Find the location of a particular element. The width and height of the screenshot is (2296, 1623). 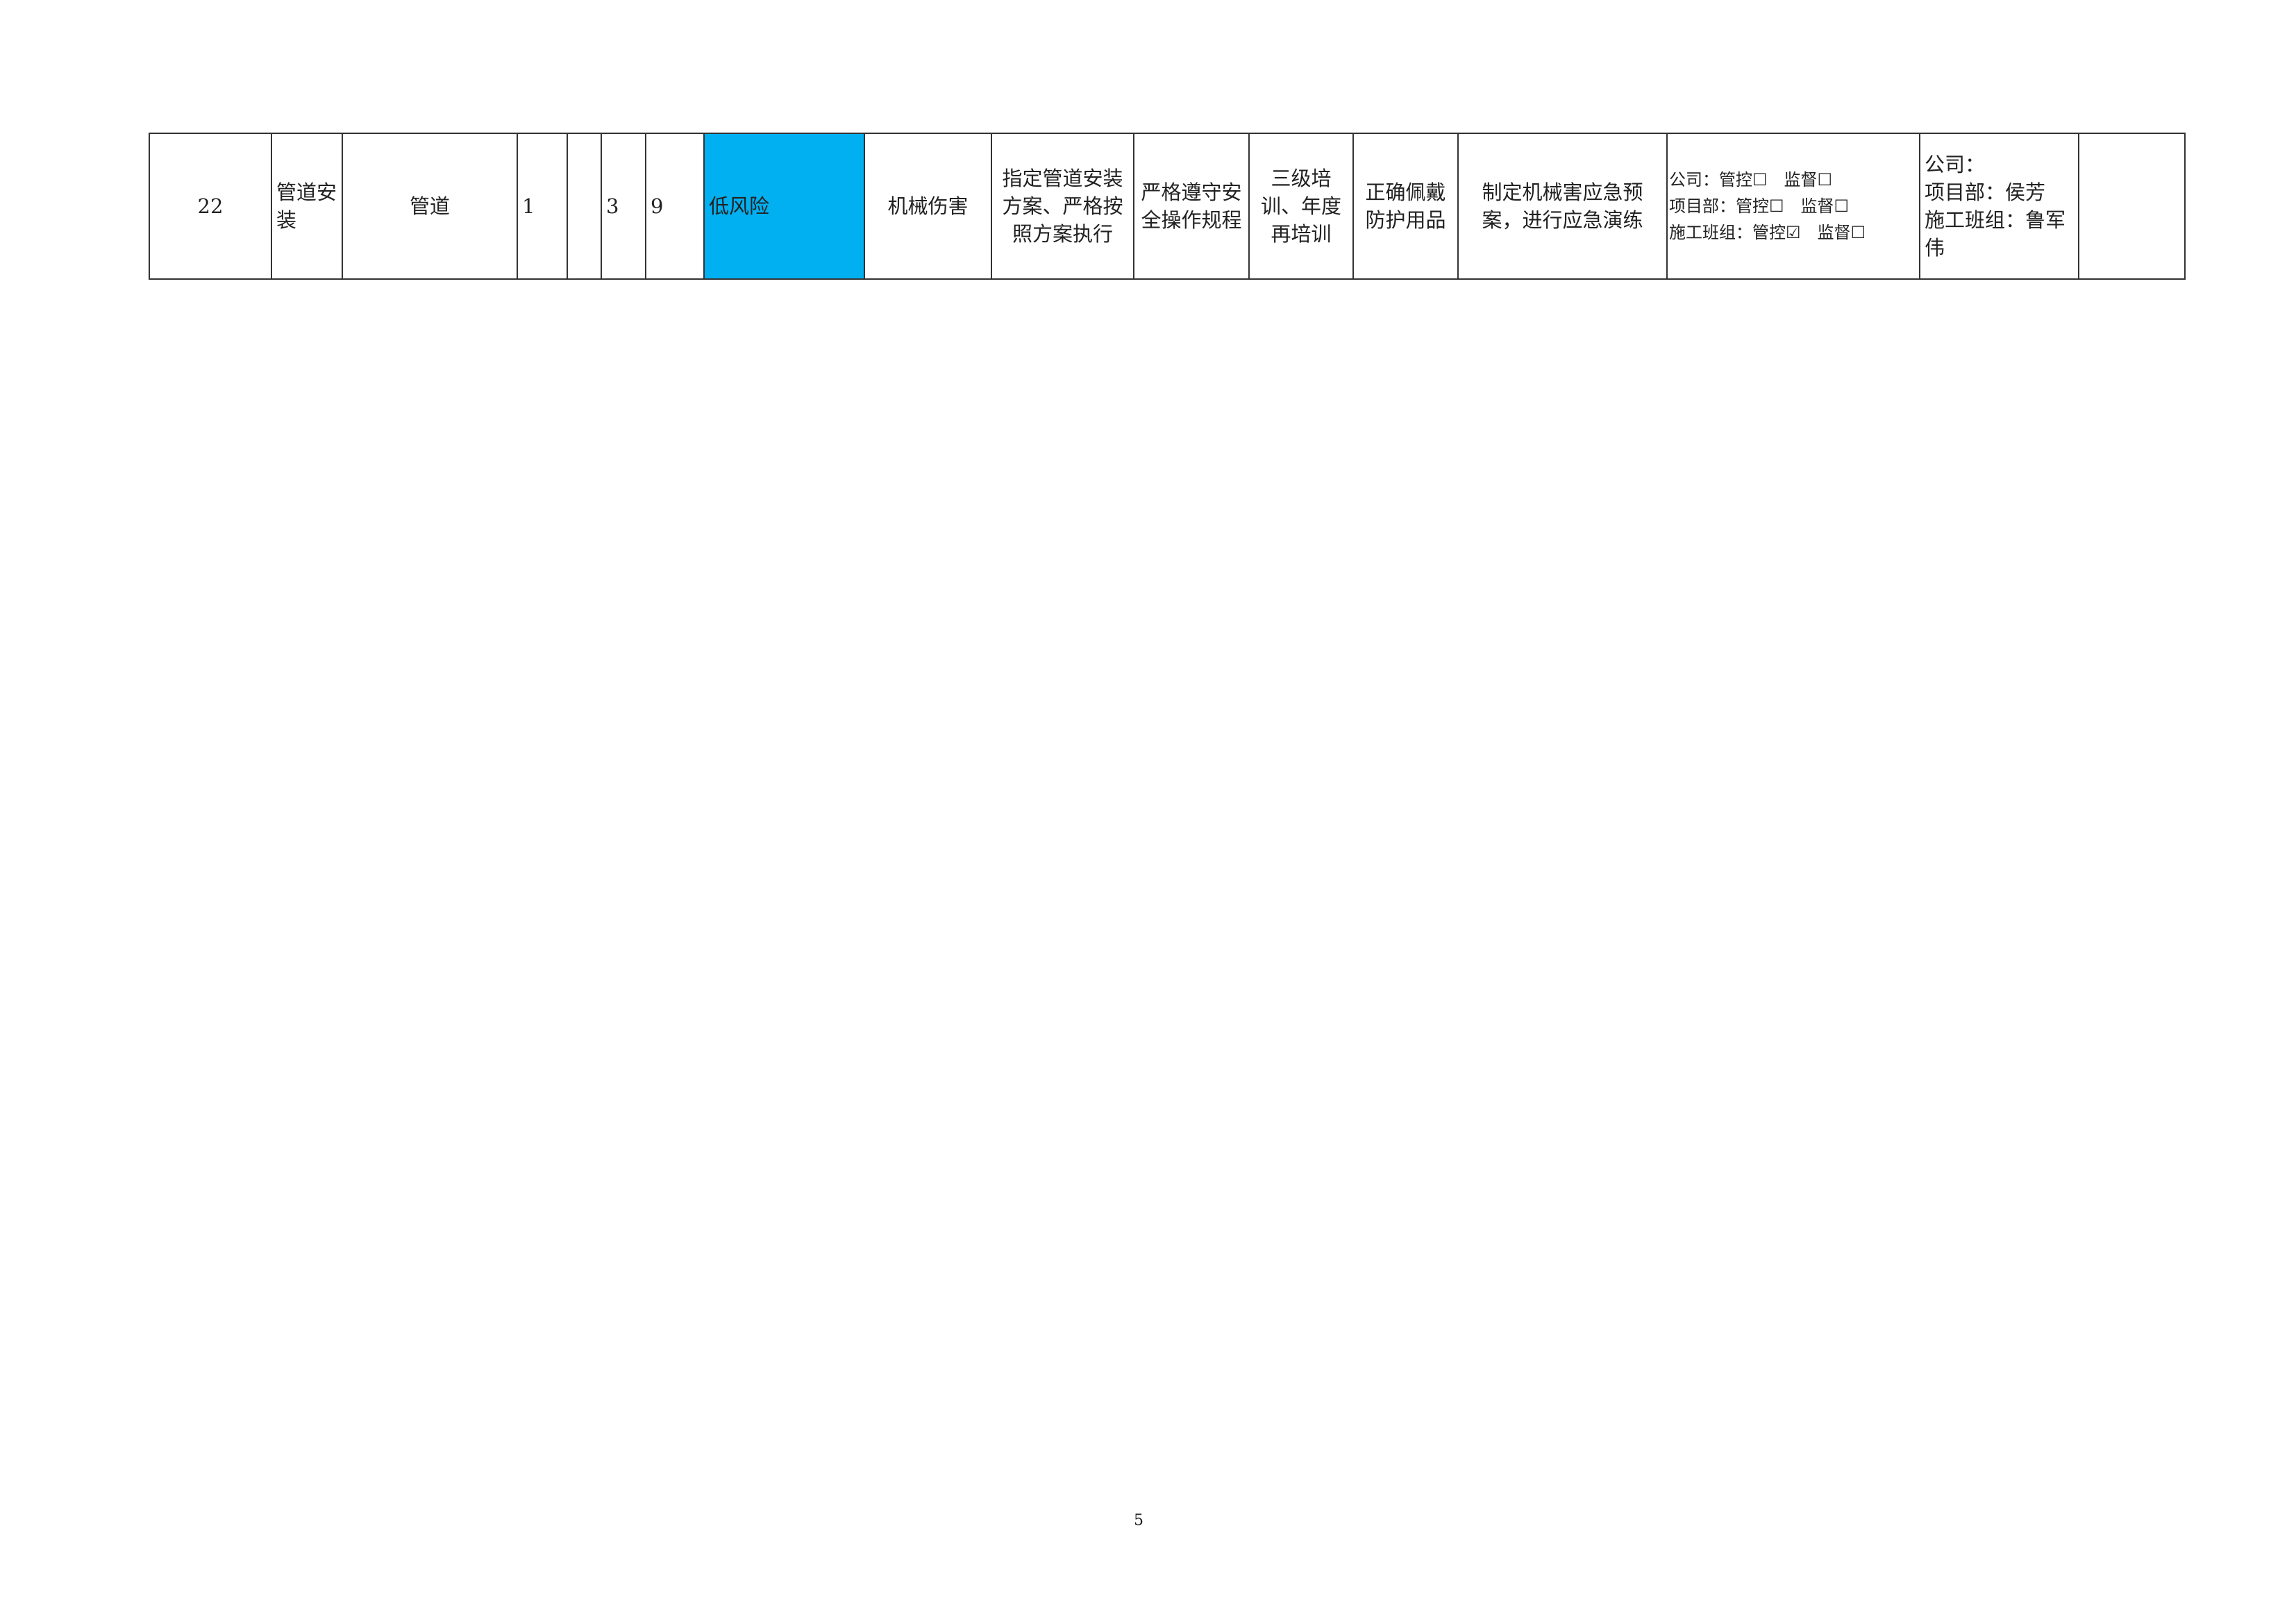

table-cell: 1 is located at coordinates (542, 206).